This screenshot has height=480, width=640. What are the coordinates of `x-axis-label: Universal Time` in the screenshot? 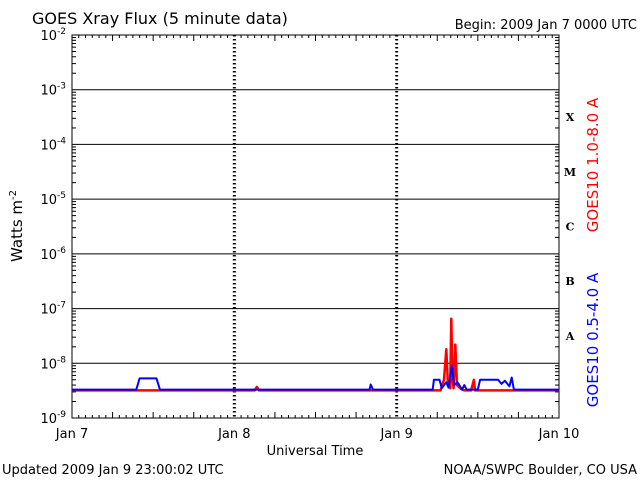 It's located at (315, 451).